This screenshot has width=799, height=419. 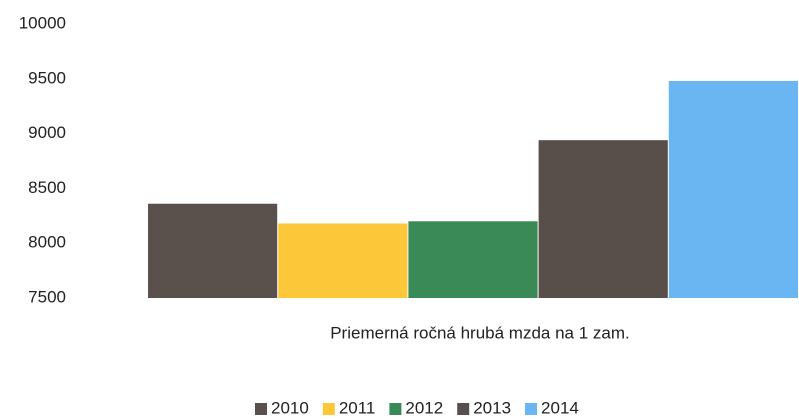 What do you see at coordinates (42, 22) in the screenshot?
I see `y-tick-label: 10000` at bounding box center [42, 22].